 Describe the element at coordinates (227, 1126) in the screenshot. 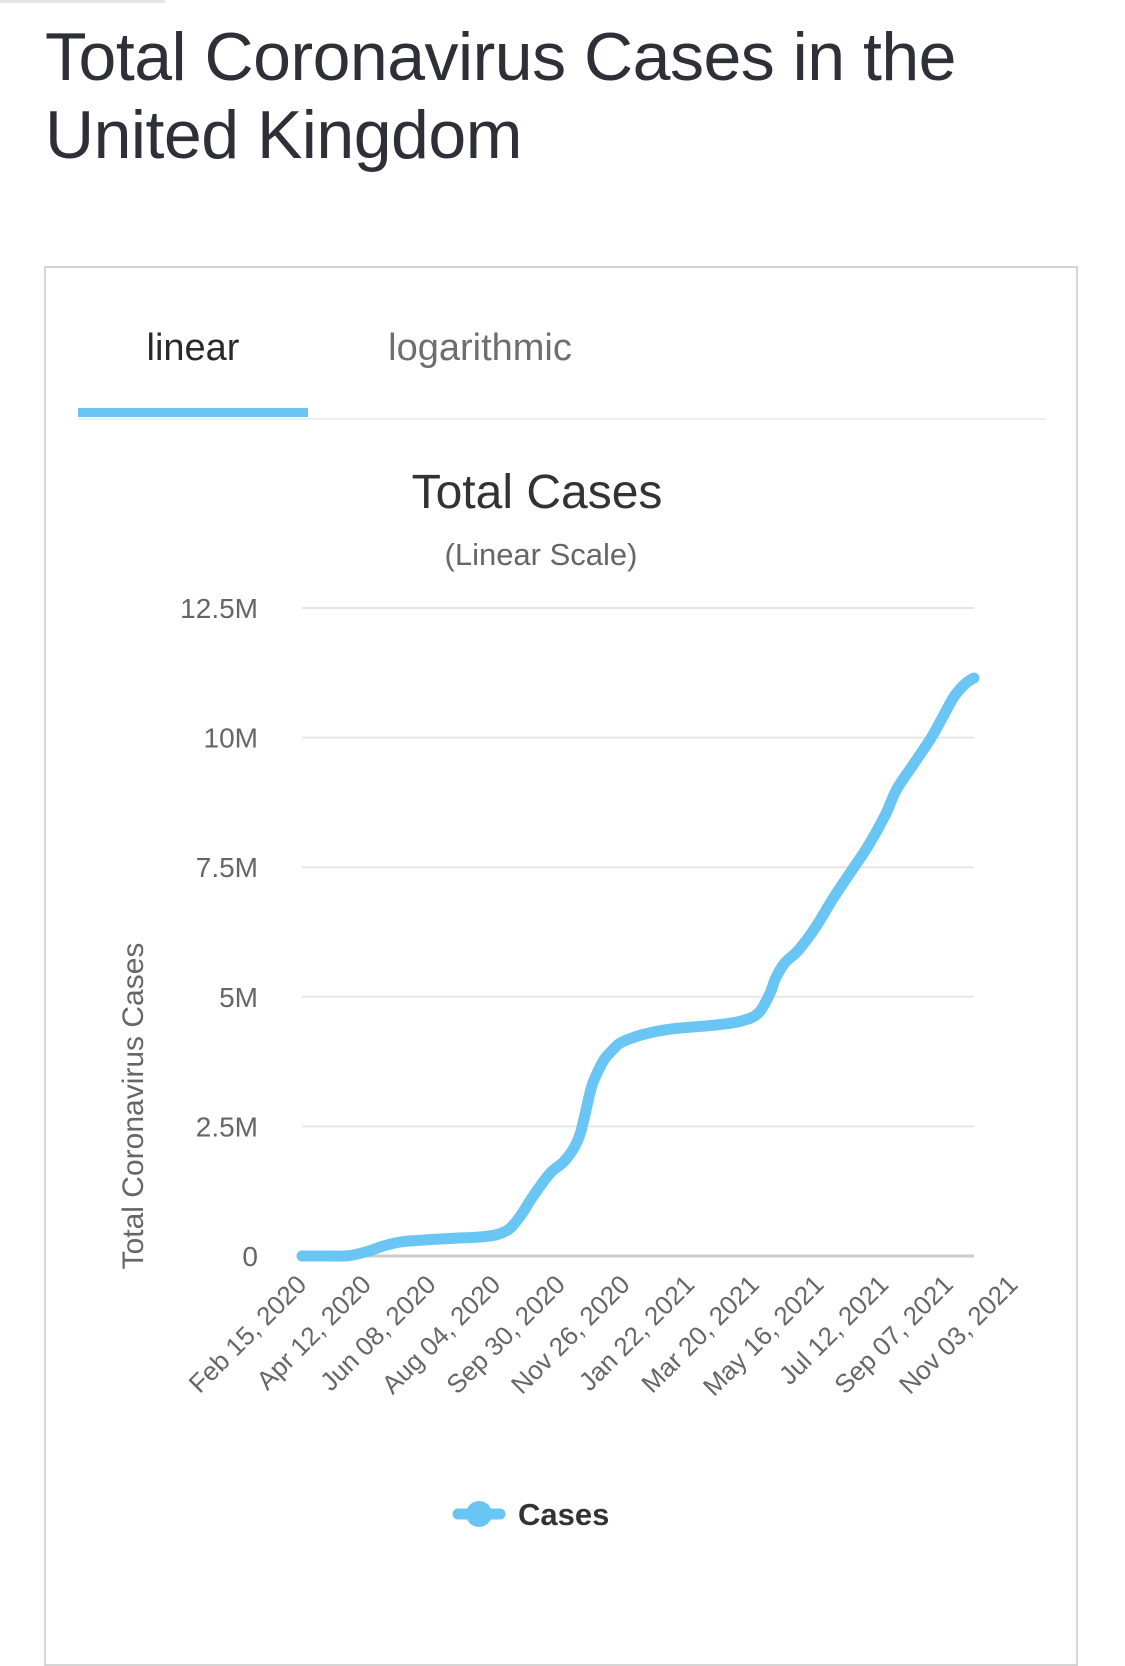

I see `y-tick-label: 2.5M` at that location.